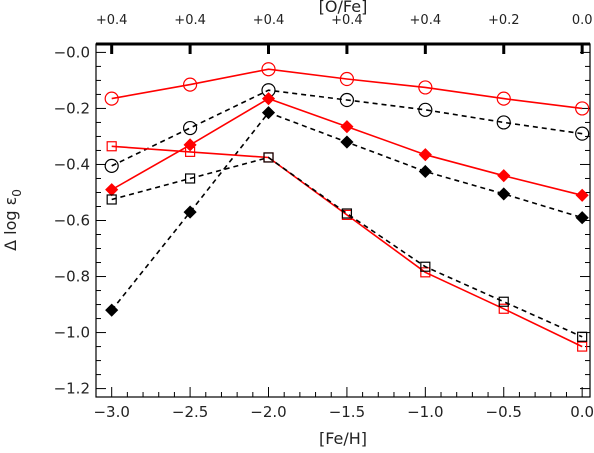 The width and height of the screenshot is (594, 453). Describe the element at coordinates (72, 221) in the screenshot. I see `y-tick-label: −0.6` at that location.